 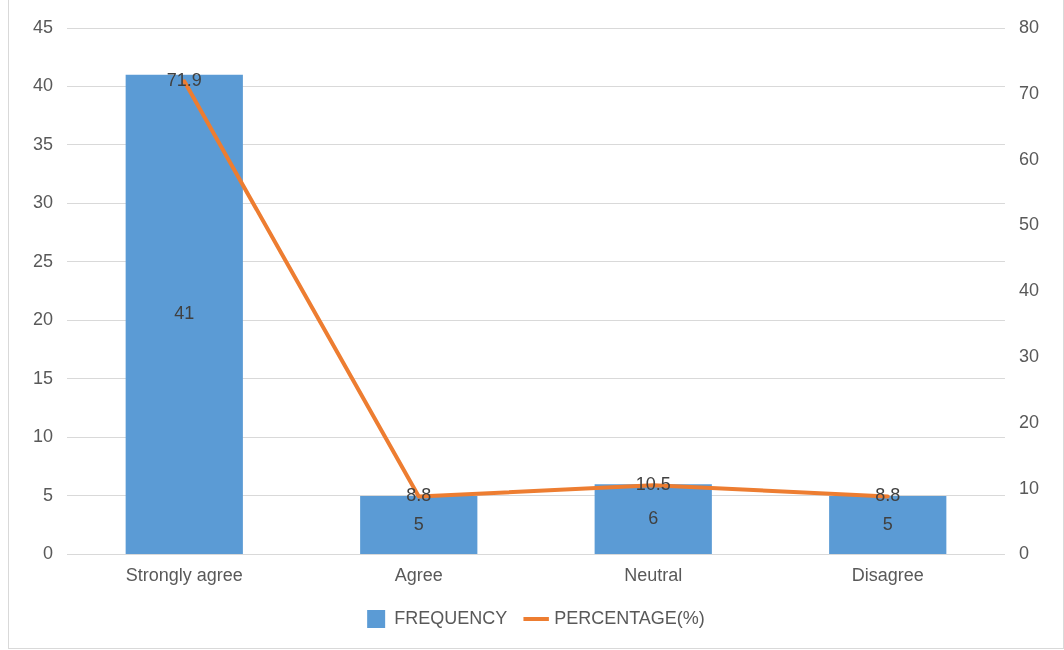 What do you see at coordinates (1029, 92) in the screenshot?
I see `y2-tick-label: 70` at bounding box center [1029, 92].